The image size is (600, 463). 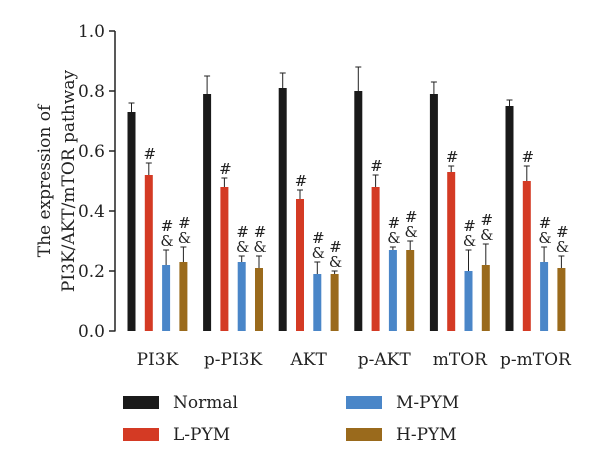 What do you see at coordinates (308, 360) in the screenshot?
I see `x-tick-label: AKT` at bounding box center [308, 360].